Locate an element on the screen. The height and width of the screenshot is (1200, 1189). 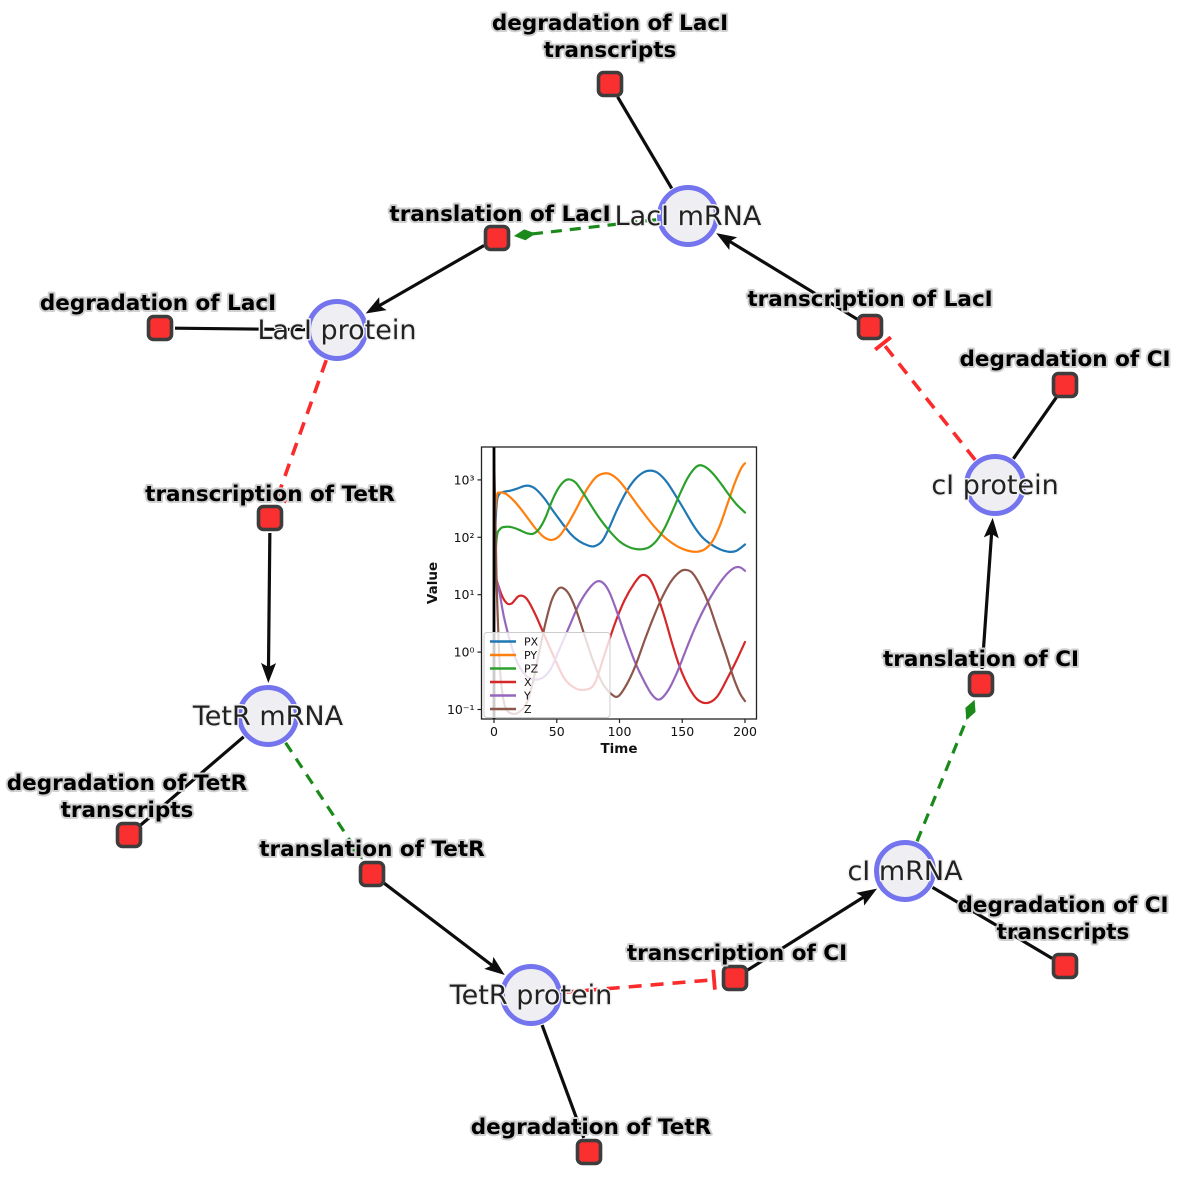
reaction-label-transcription-of-laci: transcription of LacI is located at coordinates (869, 299).